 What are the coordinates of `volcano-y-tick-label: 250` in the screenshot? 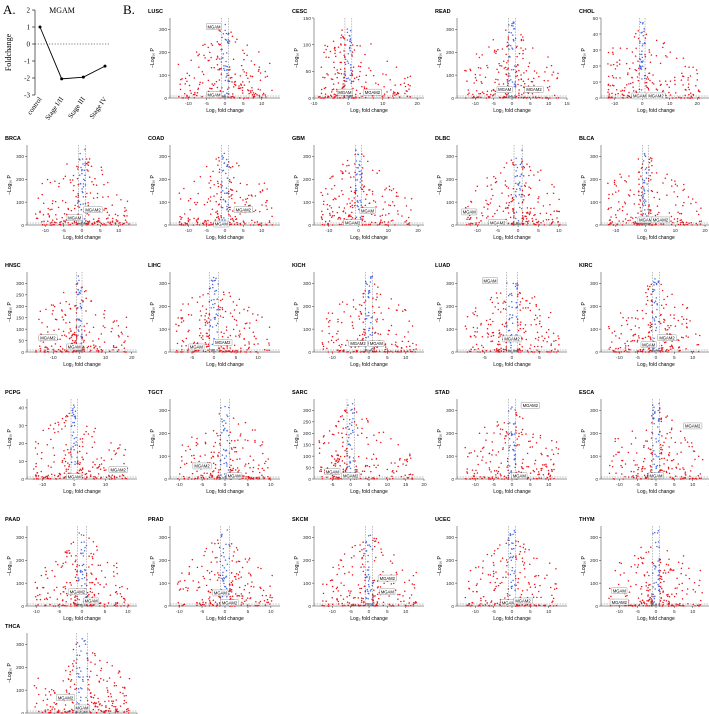 It's located at (307, 423).